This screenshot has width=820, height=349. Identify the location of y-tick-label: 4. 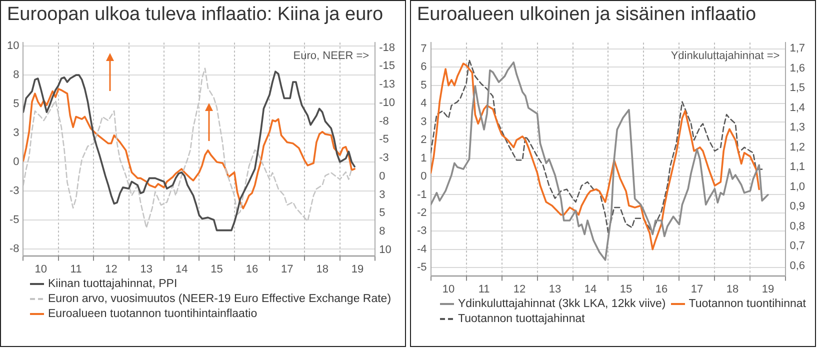
(423, 104).